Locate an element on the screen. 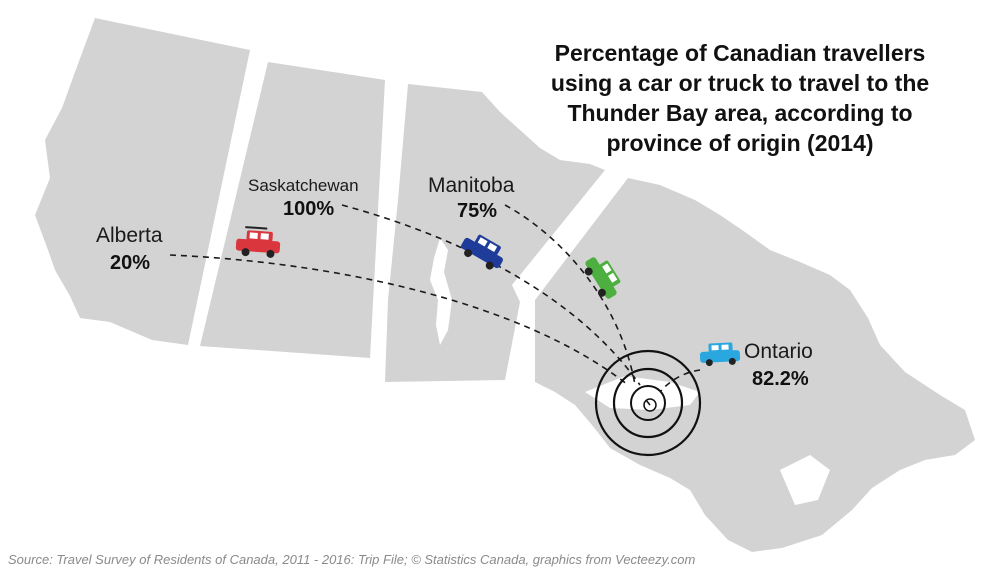 This screenshot has height=580, width=1000. route-ontario is located at coordinates (680, 381).